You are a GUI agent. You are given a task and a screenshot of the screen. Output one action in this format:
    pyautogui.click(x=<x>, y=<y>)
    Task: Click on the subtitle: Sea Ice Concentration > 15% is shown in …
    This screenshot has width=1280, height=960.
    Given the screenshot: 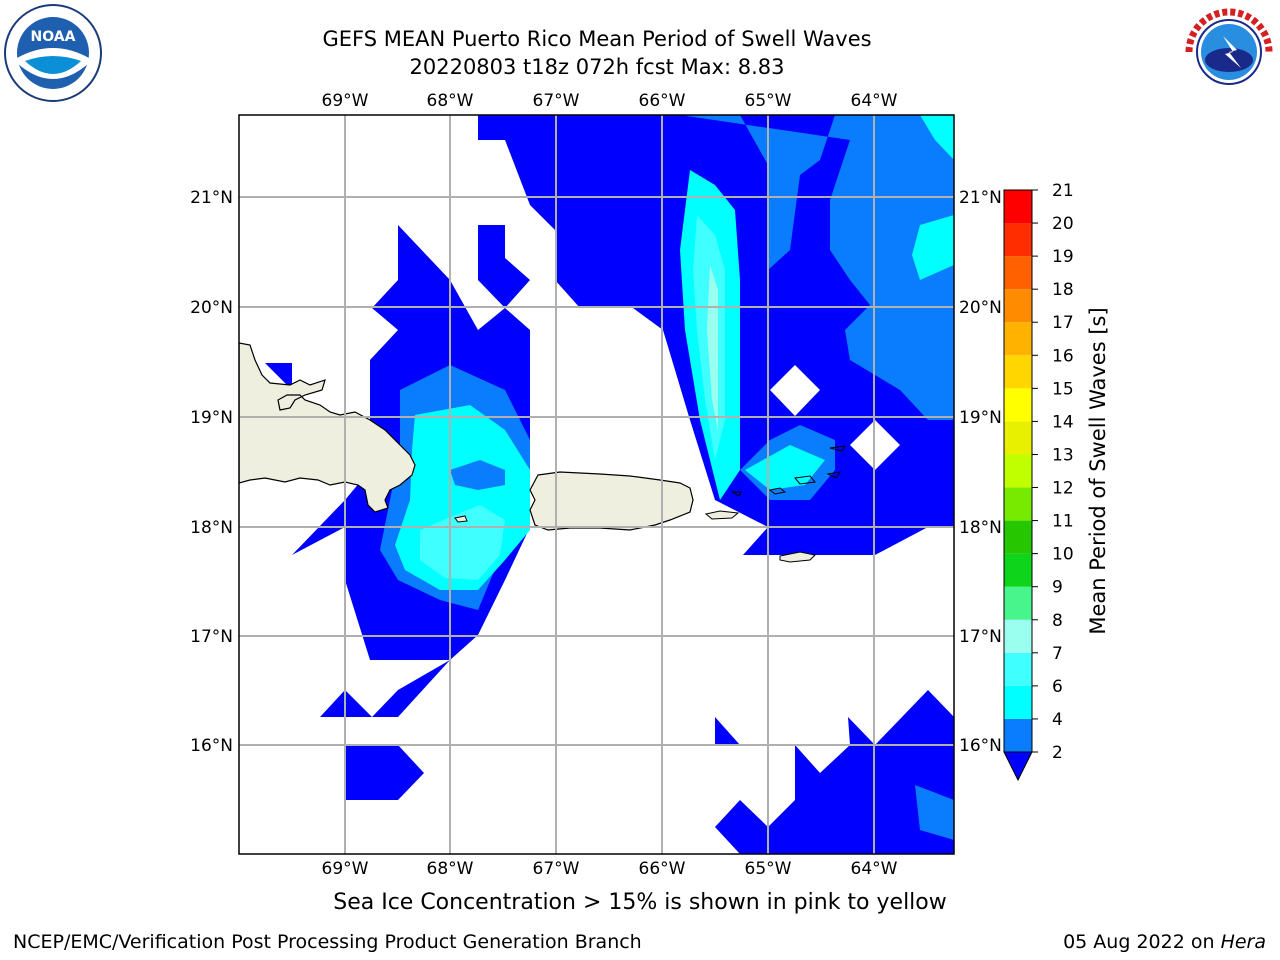 What is the action you would take?
    pyautogui.click(x=640, y=902)
    